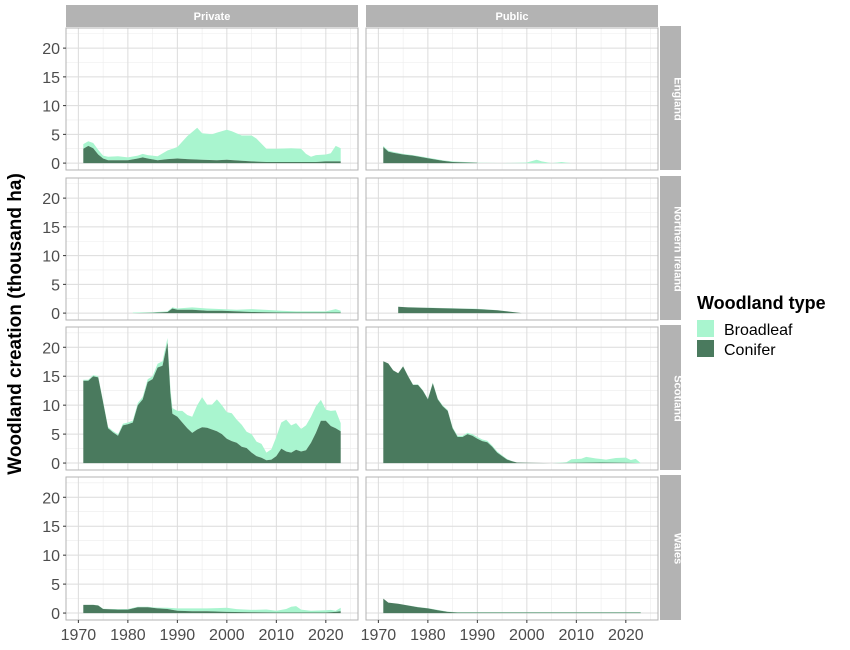 This screenshot has height=650, width=850. I want to click on legend-label-broadleaf: Broadleaf, so click(758, 330).